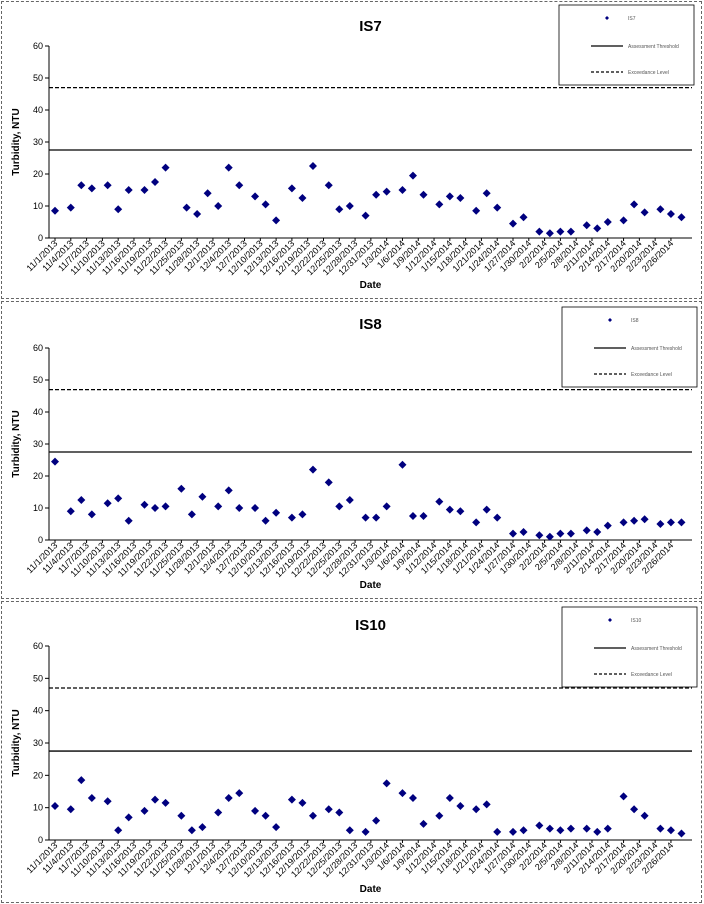 The width and height of the screenshot is (704, 904). What do you see at coordinates (371, 585) in the screenshot?
I see `x-axis-label: Date` at bounding box center [371, 585].